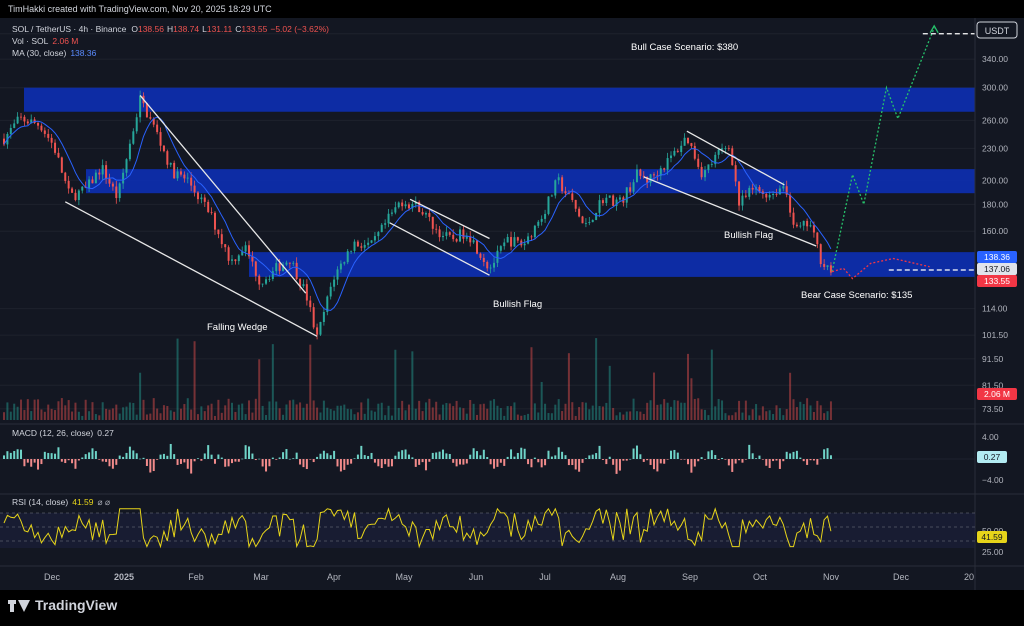 This screenshot has height=626, width=1024. I want to click on bull-case-label: Bull Case Scenario: $380, so click(684, 47).